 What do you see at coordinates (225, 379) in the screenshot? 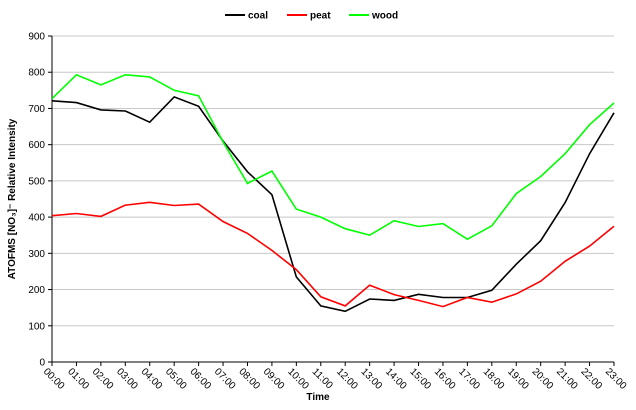
I see `x-tick-label: 07:00` at bounding box center [225, 379].